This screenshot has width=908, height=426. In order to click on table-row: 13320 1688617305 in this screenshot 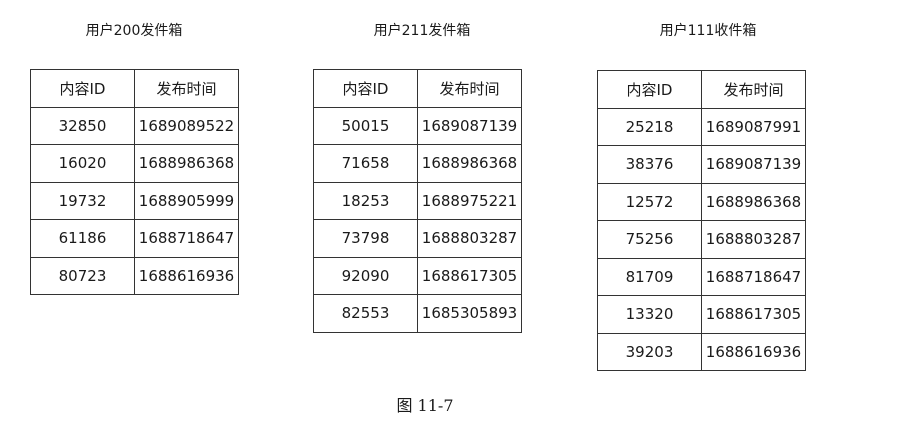, I will do `click(701, 314)`.